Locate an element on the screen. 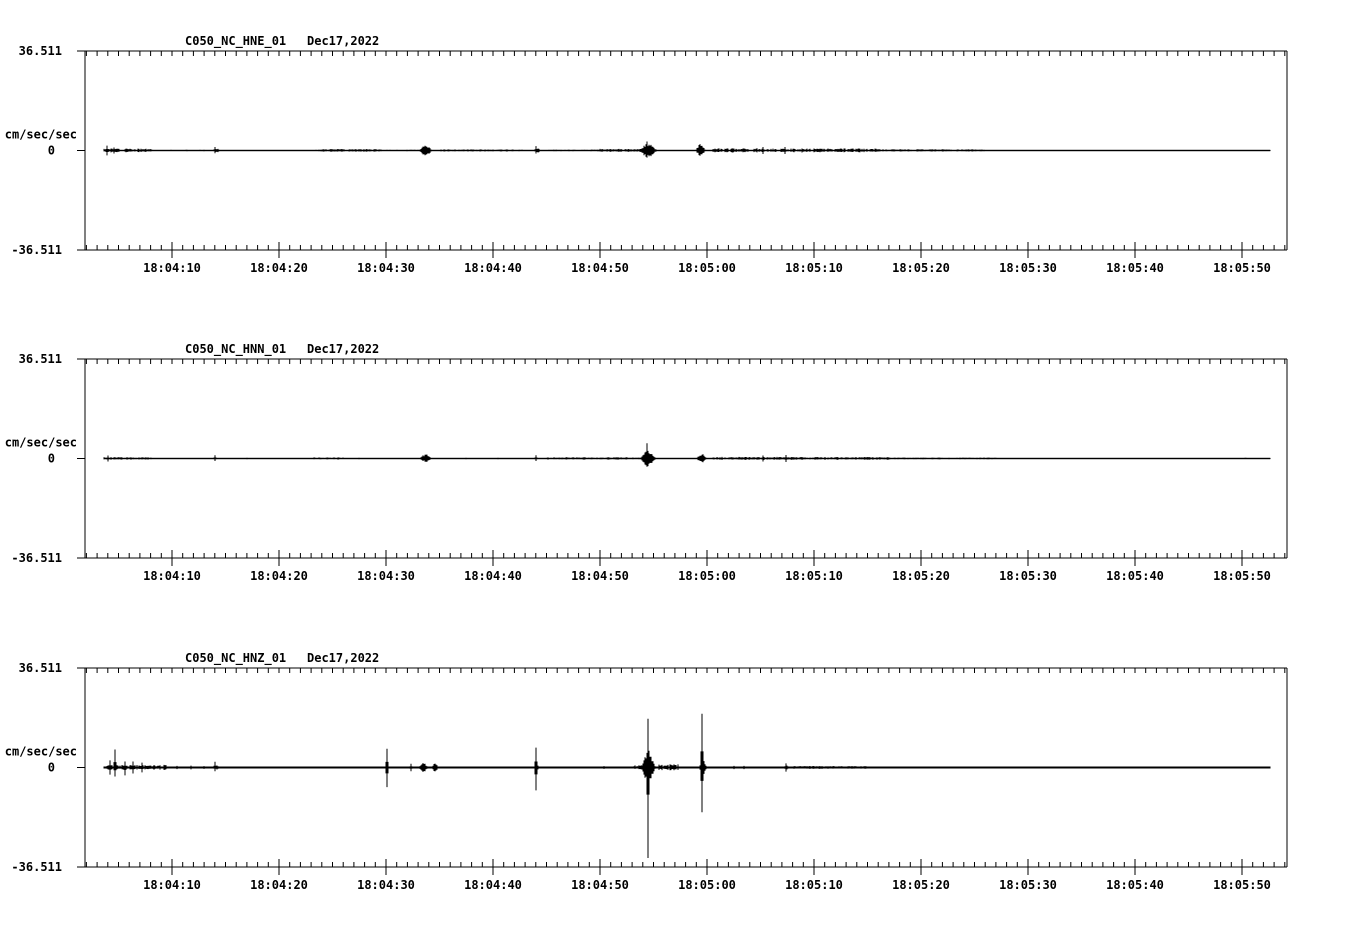 Image resolution: width=1358 pixels, height=928 pixels. panel-title: C050_NC_HNE_01 is located at coordinates (235, 41).